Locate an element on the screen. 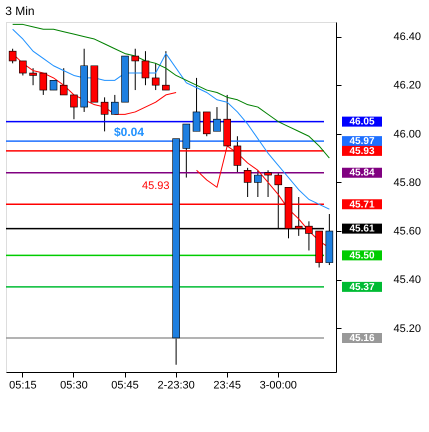  ref-line-label: 45.71 is located at coordinates (362, 204).